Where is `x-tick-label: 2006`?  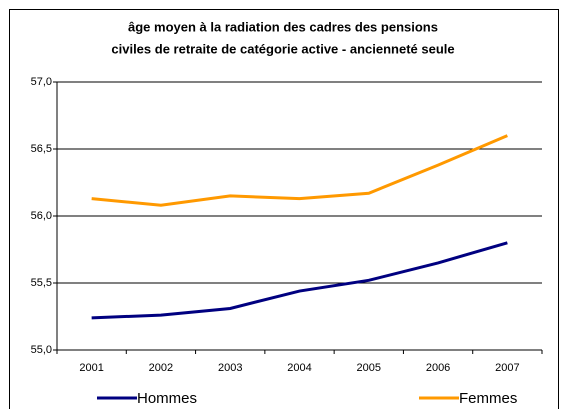 x-tick-label: 2006 is located at coordinates (438, 368).